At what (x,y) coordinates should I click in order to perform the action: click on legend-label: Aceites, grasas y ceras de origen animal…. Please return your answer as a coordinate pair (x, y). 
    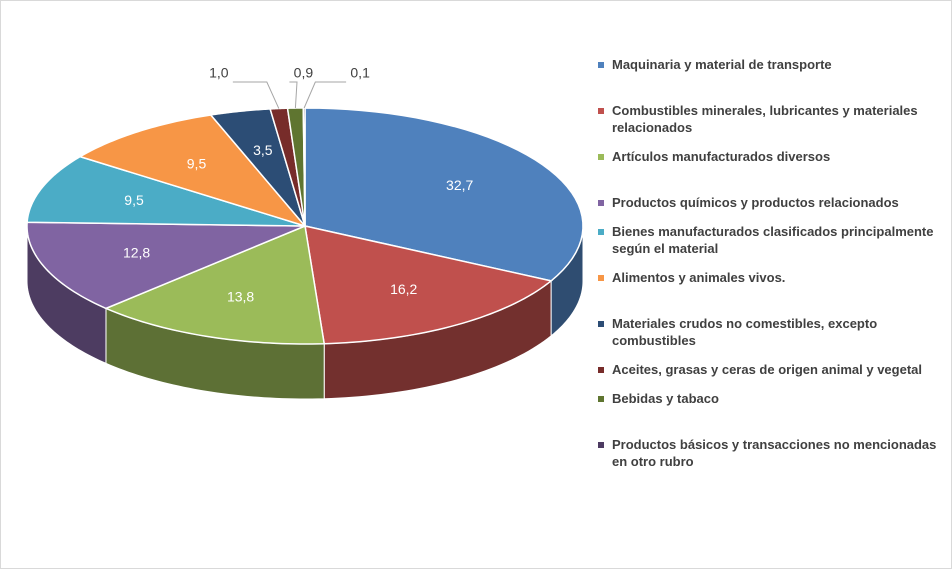
    Looking at the image, I should click on (767, 369).